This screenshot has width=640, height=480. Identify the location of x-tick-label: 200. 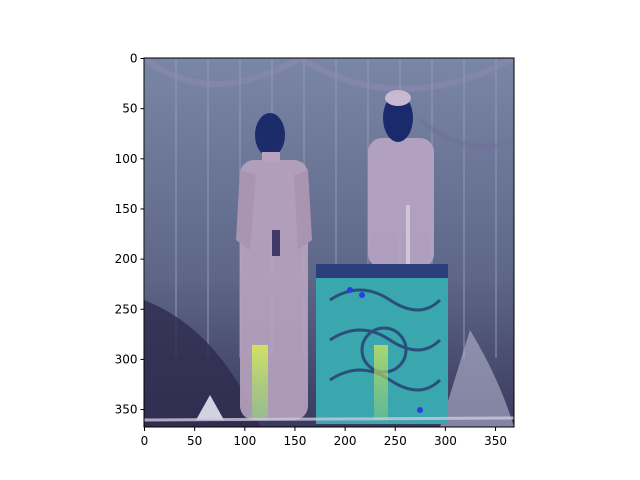
(345, 441).